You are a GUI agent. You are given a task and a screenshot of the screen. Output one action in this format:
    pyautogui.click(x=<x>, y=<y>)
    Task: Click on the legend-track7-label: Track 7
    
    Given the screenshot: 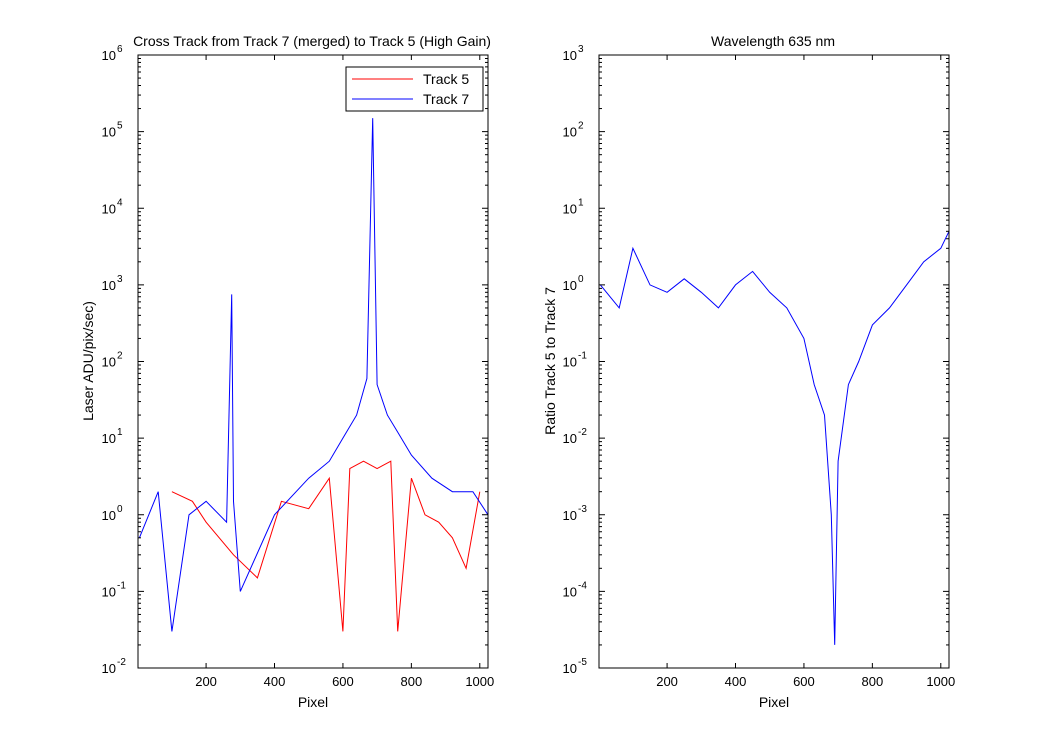 What is the action you would take?
    pyautogui.click(x=446, y=99)
    